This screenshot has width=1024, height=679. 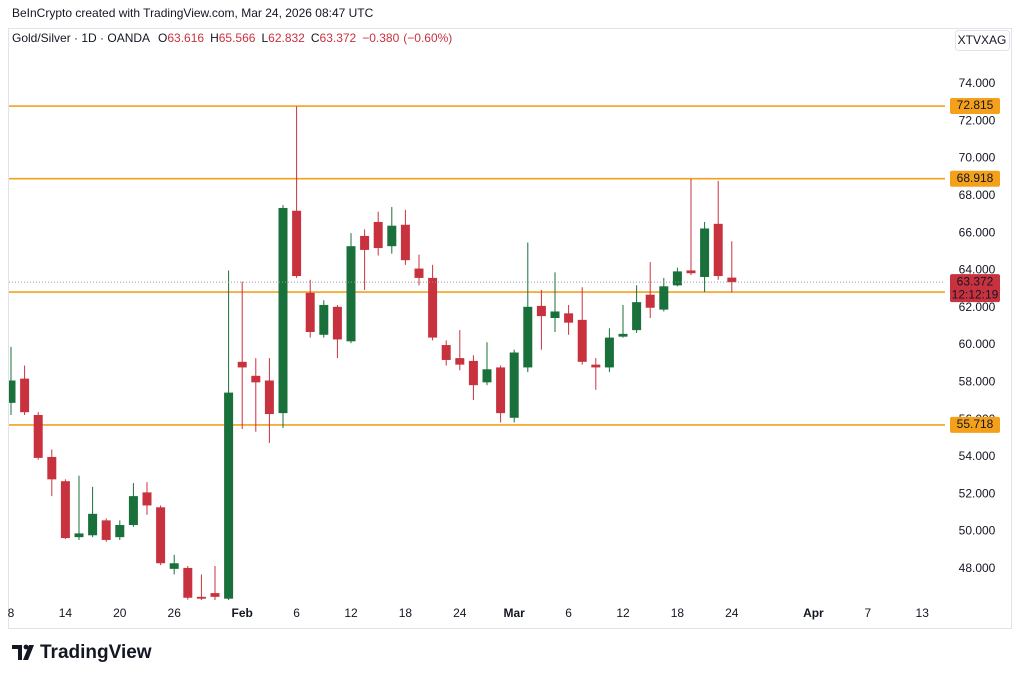 I want to click on level-label: 55.718, so click(x=975, y=424).